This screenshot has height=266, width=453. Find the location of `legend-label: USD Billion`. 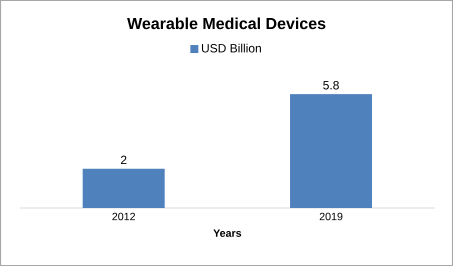

legend-label: USD Billion is located at coordinates (231, 48).